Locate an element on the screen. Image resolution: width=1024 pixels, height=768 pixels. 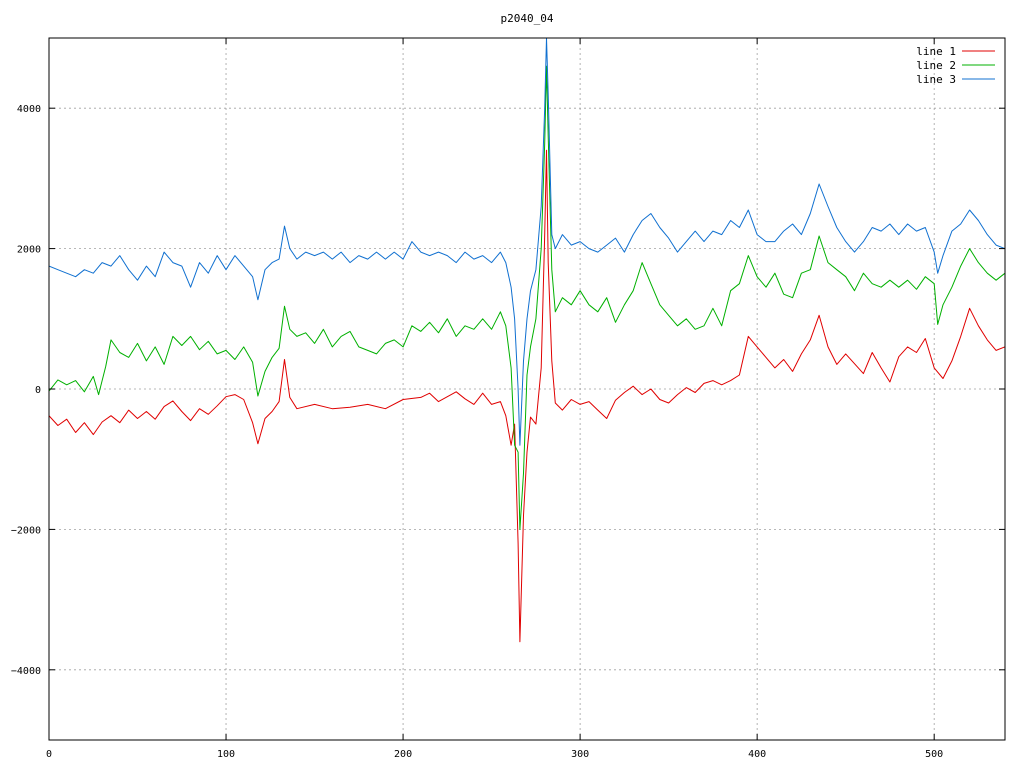
y-tick-label: −4000 is located at coordinates (26, 671).